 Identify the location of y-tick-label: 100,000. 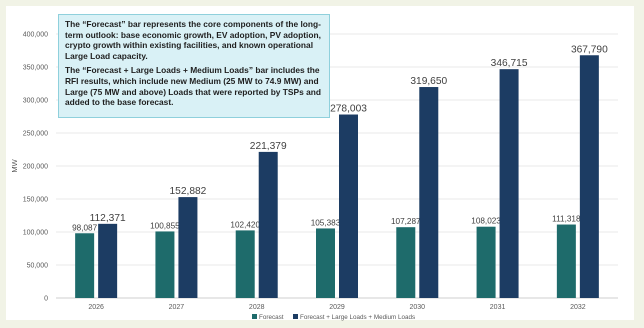
(35, 233).